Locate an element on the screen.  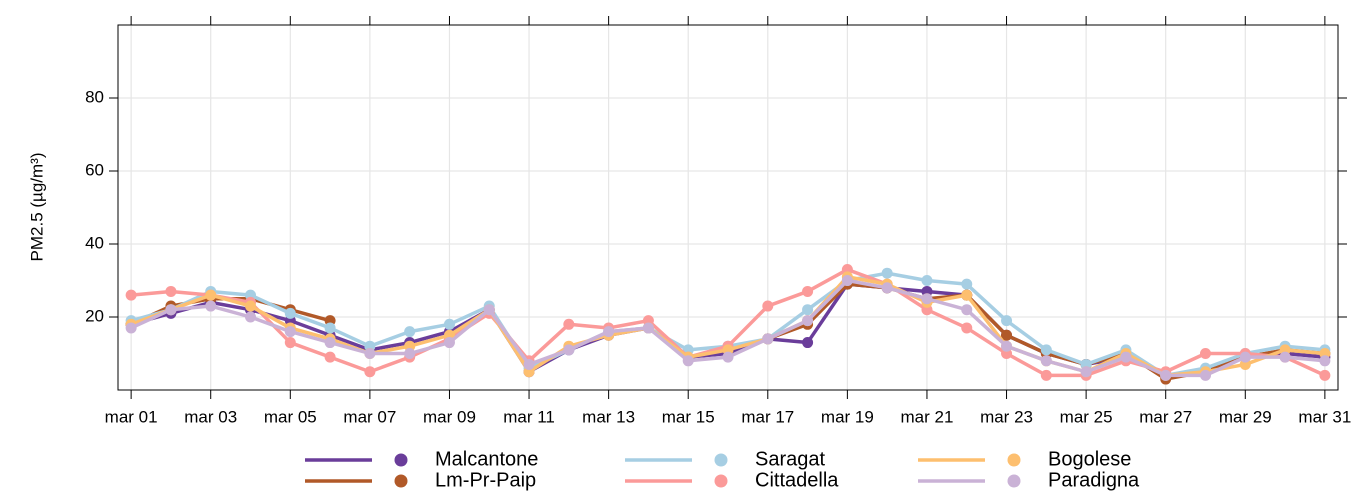
x-tick-label: mar 05 is located at coordinates (290, 416).